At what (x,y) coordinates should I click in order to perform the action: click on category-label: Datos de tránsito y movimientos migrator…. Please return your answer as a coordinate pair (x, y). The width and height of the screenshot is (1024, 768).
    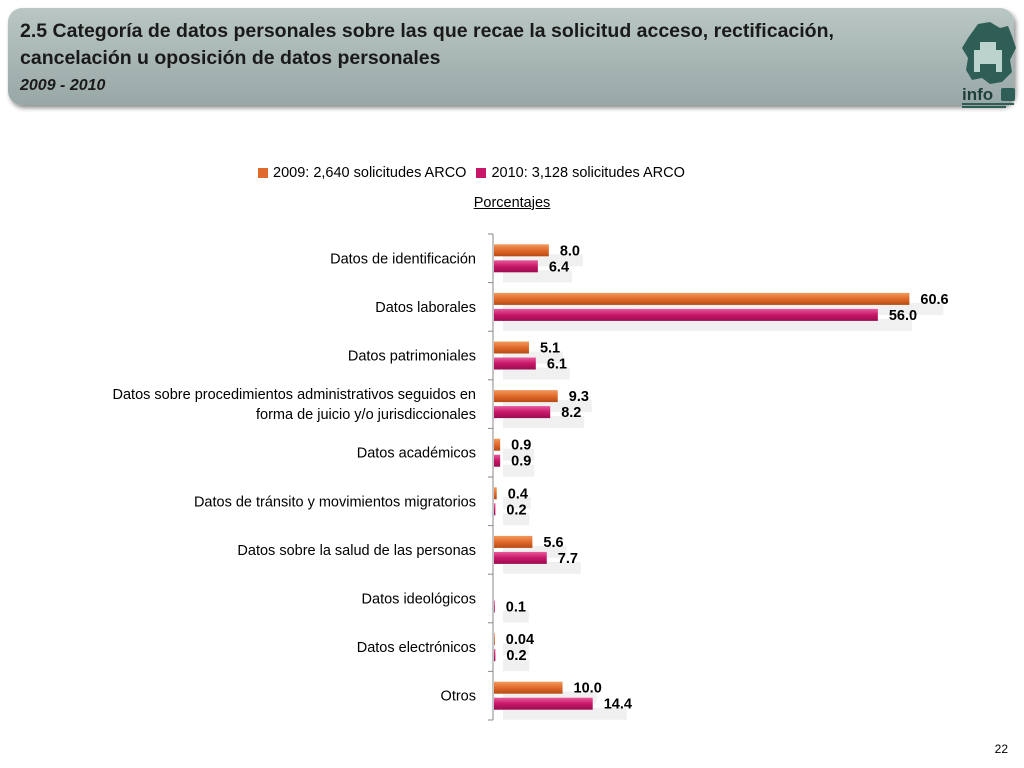
    Looking at the image, I should click on (335, 502).